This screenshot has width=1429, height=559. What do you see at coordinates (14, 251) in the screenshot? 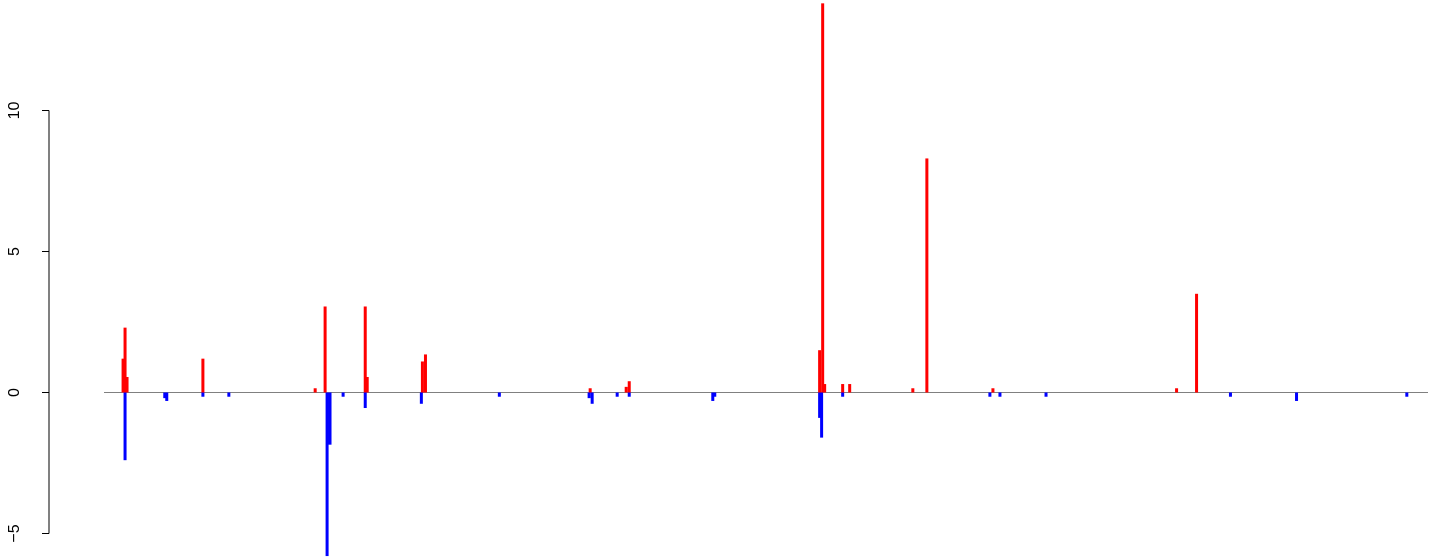
I see `y-tick-label: 5` at bounding box center [14, 251].